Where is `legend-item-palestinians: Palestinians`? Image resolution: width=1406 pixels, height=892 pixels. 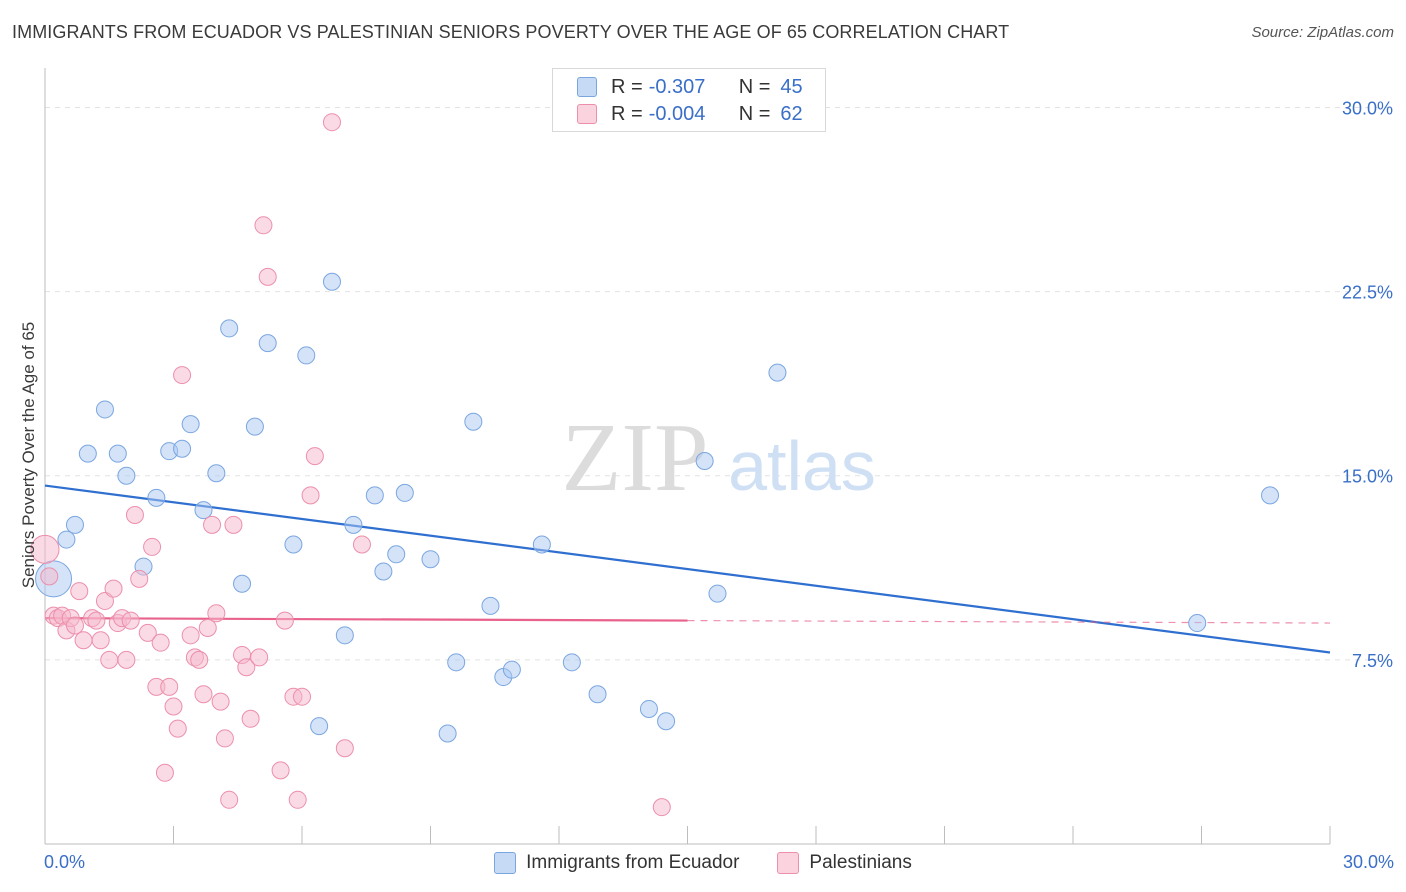 legend-item-palestinians: Palestinians is located at coordinates (844, 863).